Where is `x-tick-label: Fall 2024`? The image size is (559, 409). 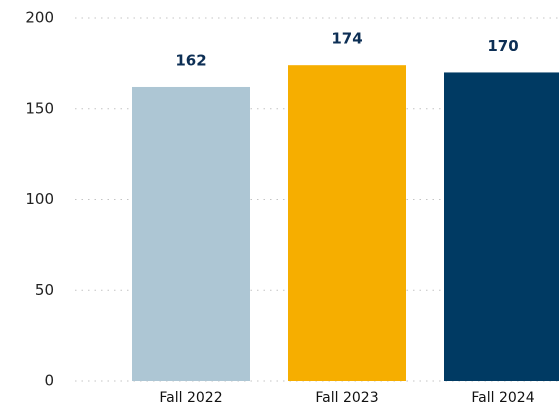 x-tick-label: Fall 2024 is located at coordinates (502, 398).